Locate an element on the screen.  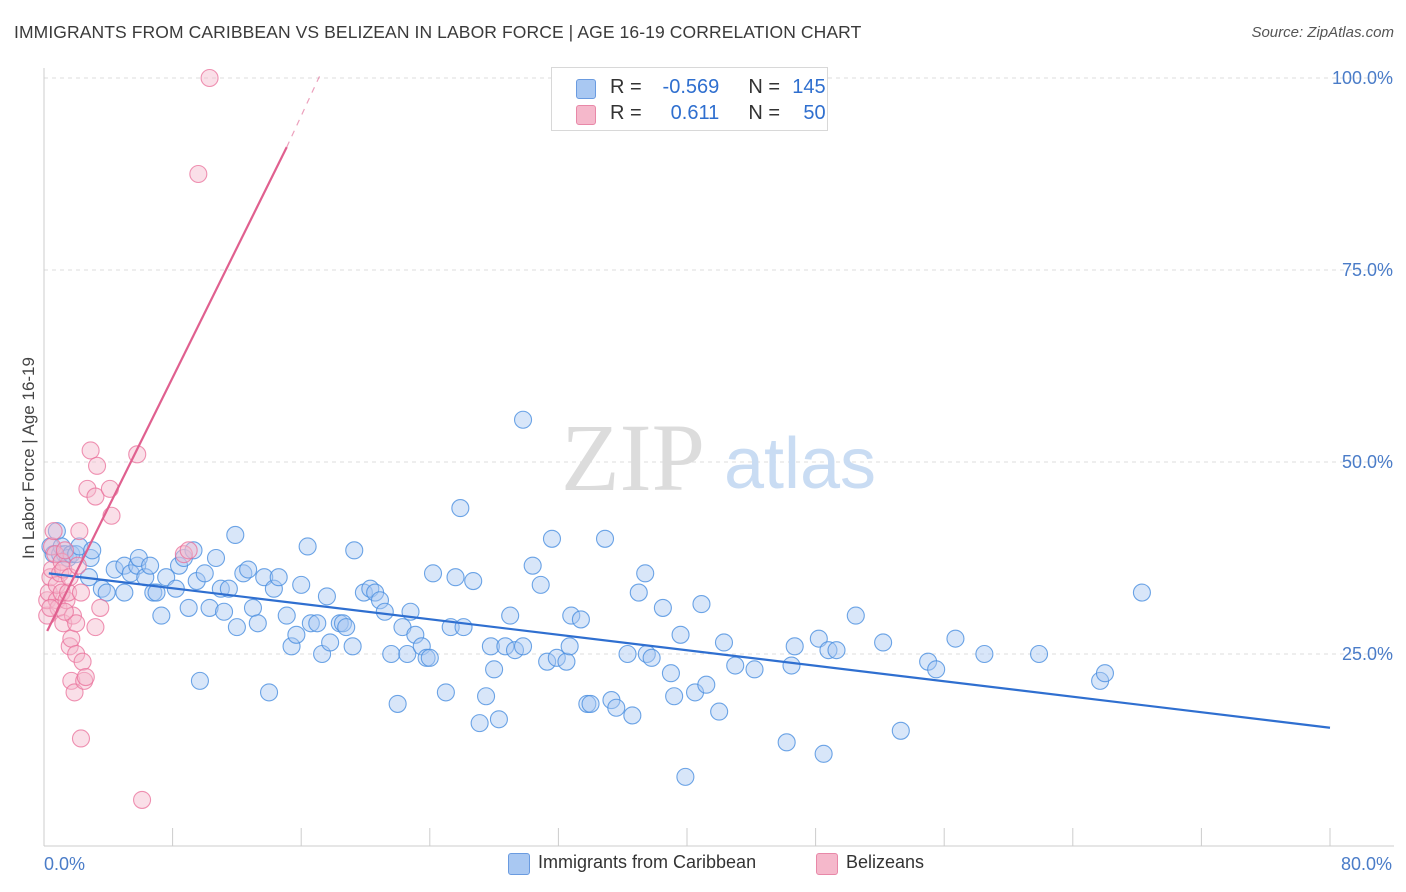
caribbean-swatch is located at coordinates (586, 89).